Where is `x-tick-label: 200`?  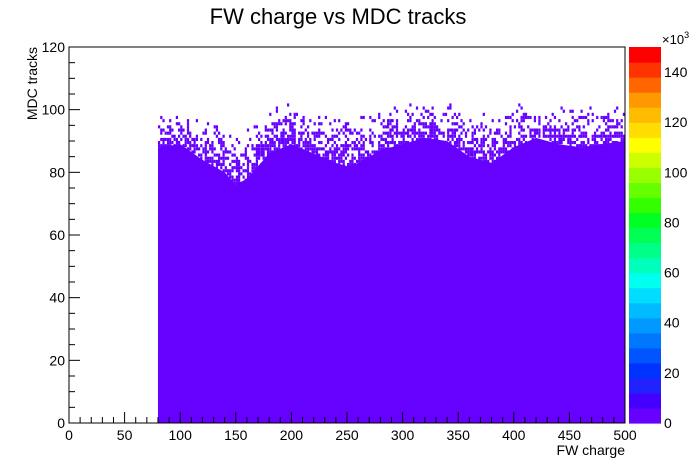 x-tick-label: 200 is located at coordinates (292, 435).